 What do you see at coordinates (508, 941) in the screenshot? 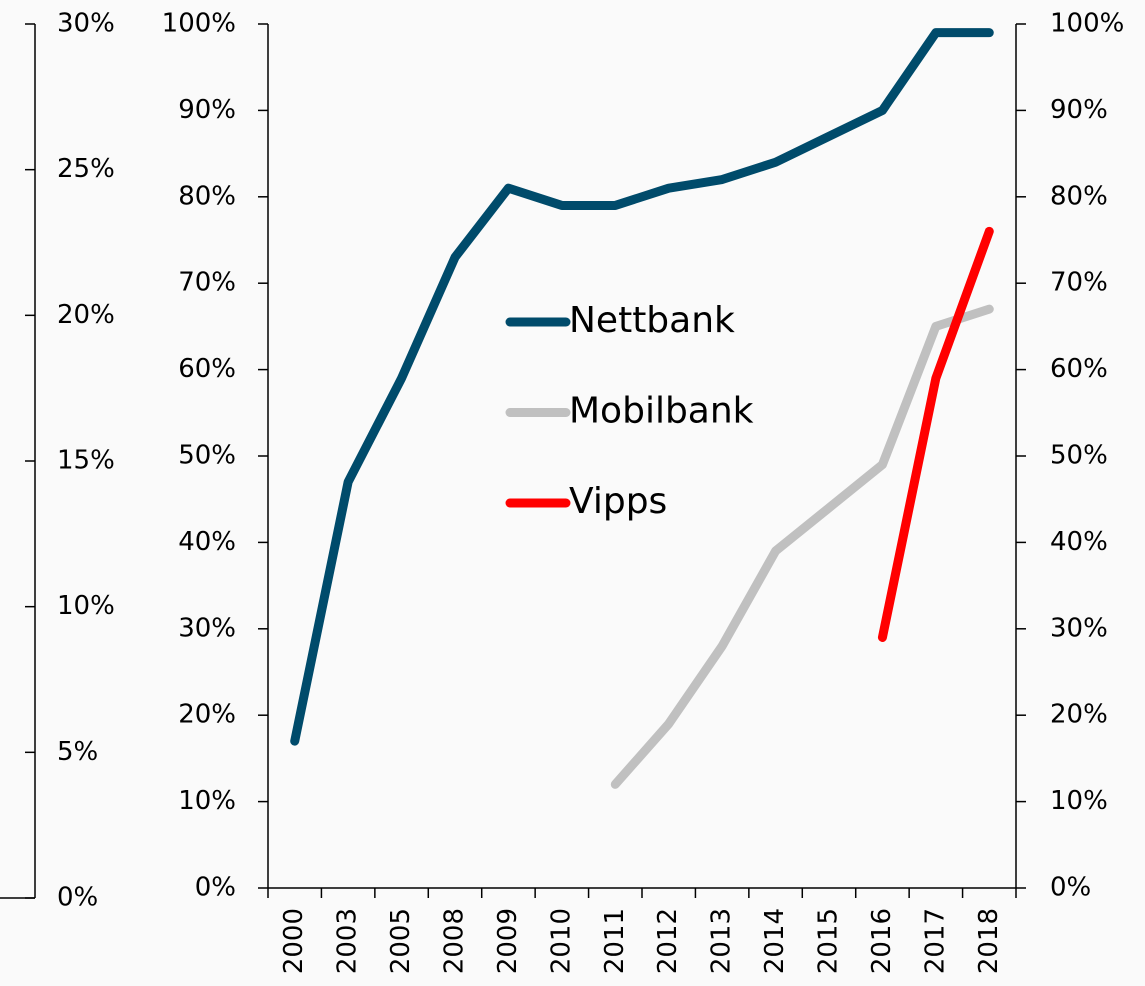
I see `x-tick-label: 2009` at bounding box center [508, 941].